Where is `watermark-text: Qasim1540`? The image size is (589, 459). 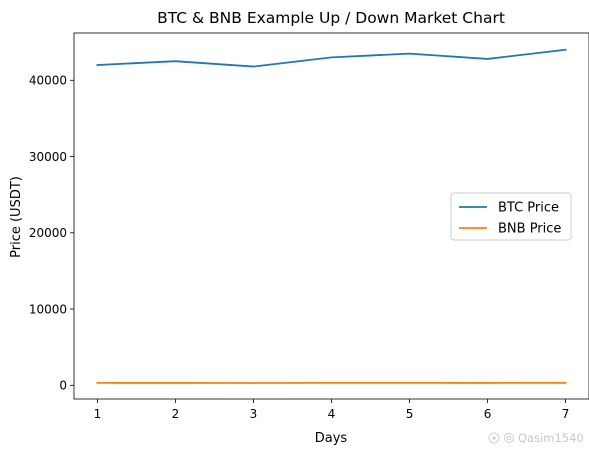 watermark-text: Qasim1540 is located at coordinates (551, 438).